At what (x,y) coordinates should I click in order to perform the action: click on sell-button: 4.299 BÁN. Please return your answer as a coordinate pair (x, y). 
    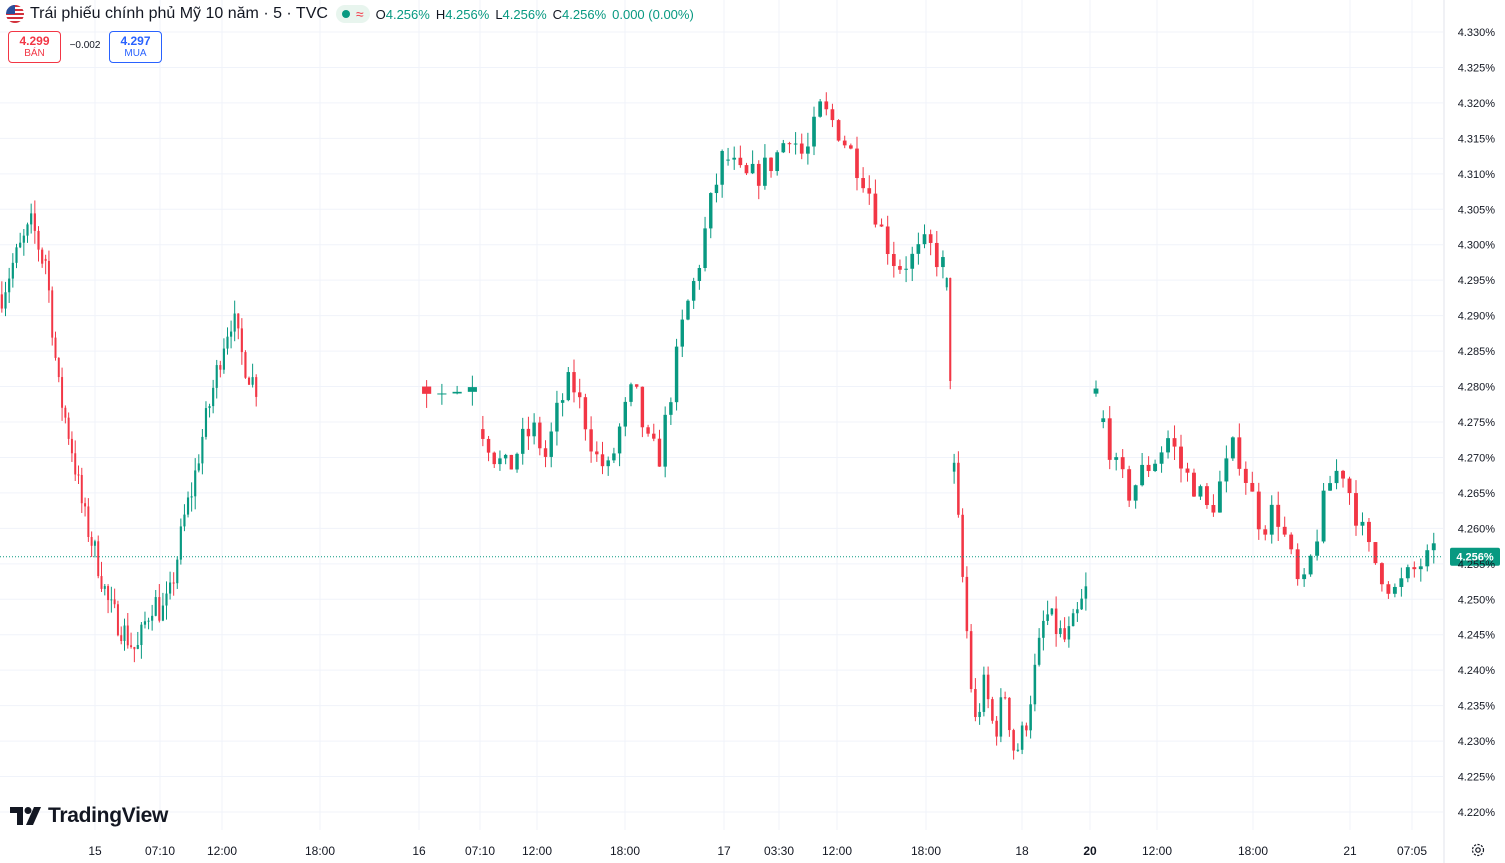
    Looking at the image, I should click on (34, 47).